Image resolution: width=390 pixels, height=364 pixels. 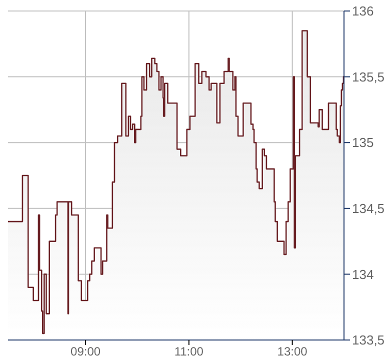 I want to click on x-tick-label: 11:00, so click(x=189, y=351).